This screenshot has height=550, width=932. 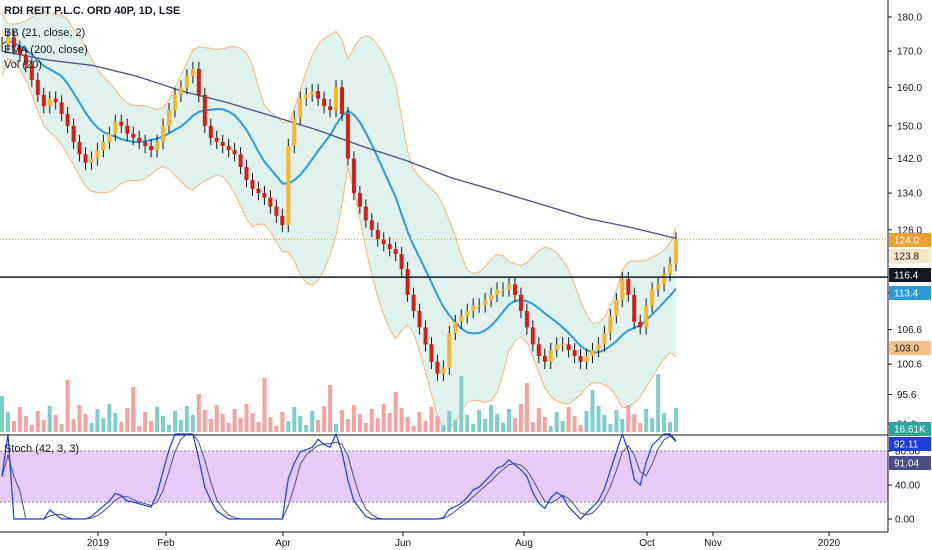 What do you see at coordinates (42, 449) in the screenshot?
I see `stoch-label: Stoch (42, 3, 3)` at bounding box center [42, 449].